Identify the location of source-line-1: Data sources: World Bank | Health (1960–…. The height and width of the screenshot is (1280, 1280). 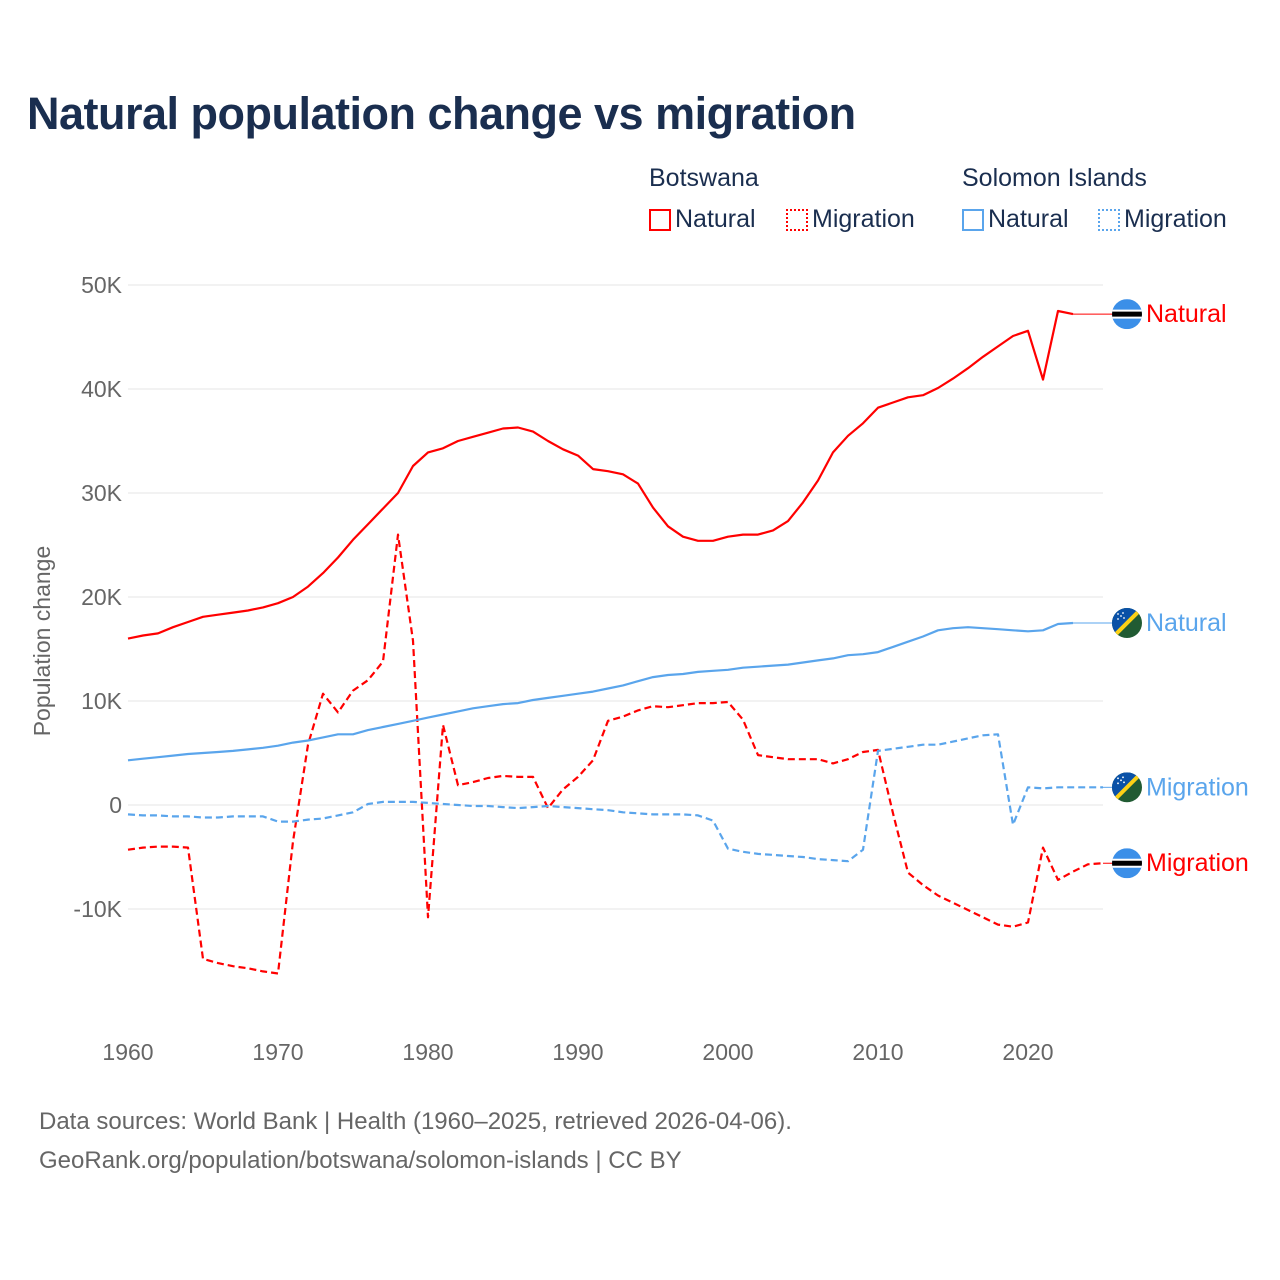
(415, 1121).